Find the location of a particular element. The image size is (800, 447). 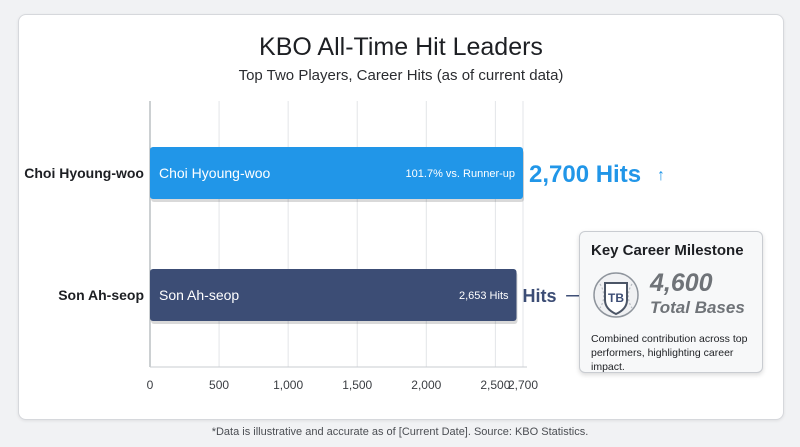

milestone-value: 4,600 is located at coordinates (681, 283).